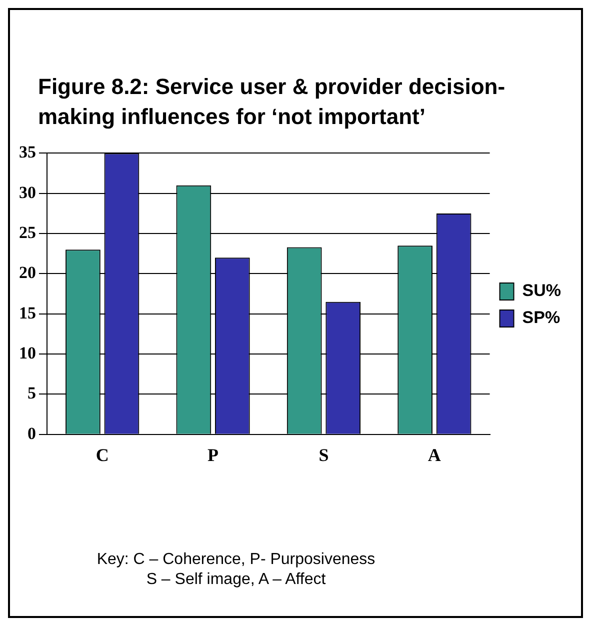 The height and width of the screenshot is (644, 607). What do you see at coordinates (542, 290) in the screenshot?
I see `legend-label: SU%` at bounding box center [542, 290].